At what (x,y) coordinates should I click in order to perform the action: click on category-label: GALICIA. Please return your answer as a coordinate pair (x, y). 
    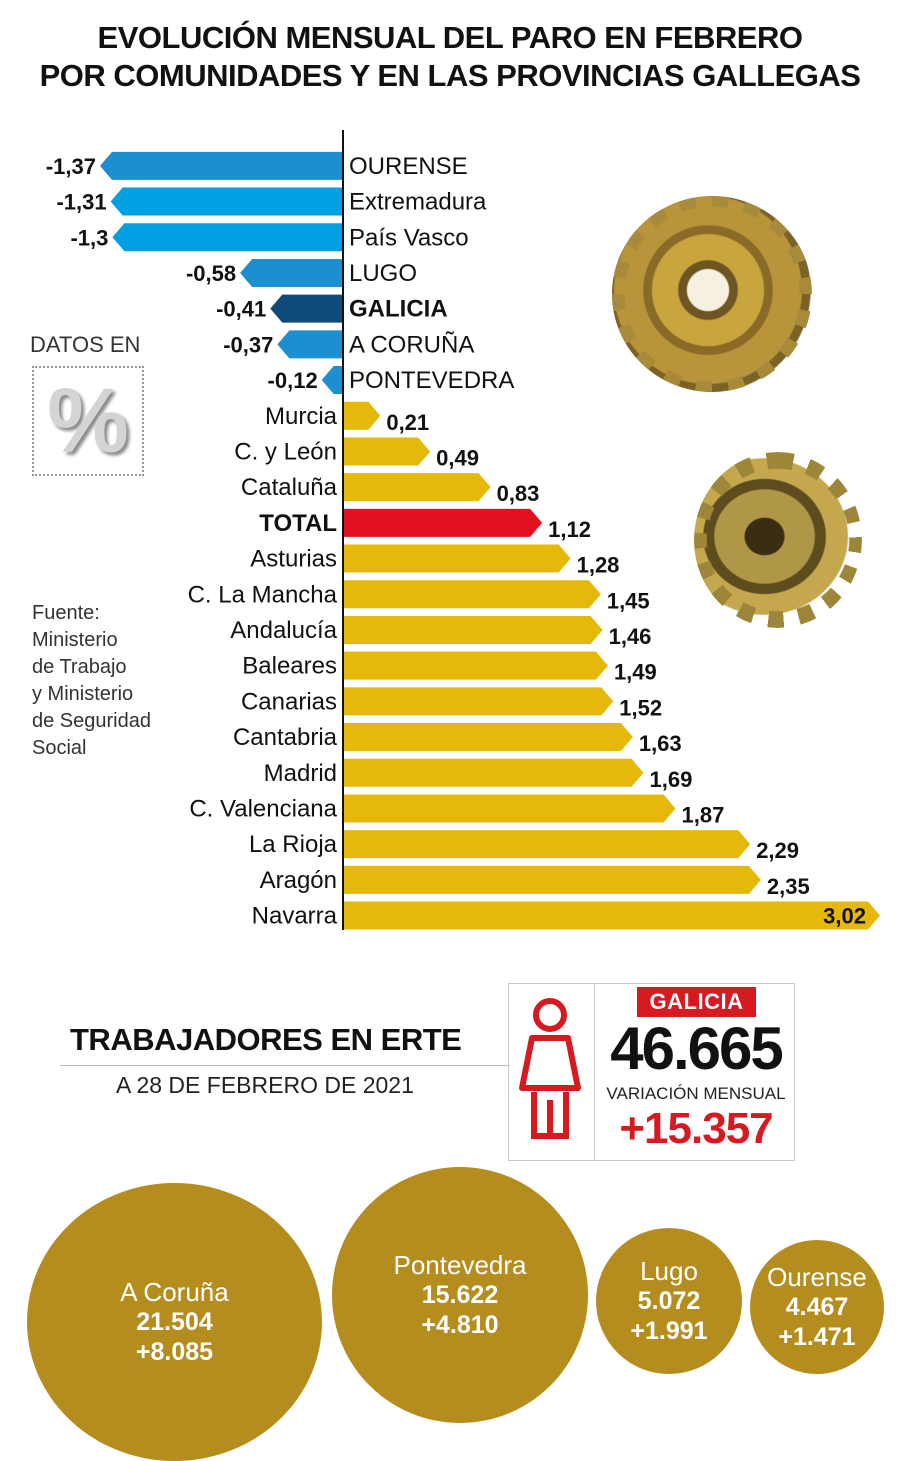
    Looking at the image, I should click on (398, 309).